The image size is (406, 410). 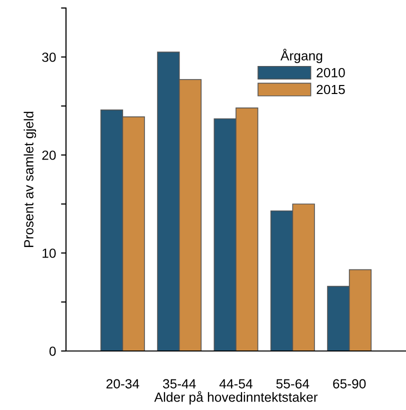 I want to click on x-tick-label: 65-90, so click(x=349, y=383).